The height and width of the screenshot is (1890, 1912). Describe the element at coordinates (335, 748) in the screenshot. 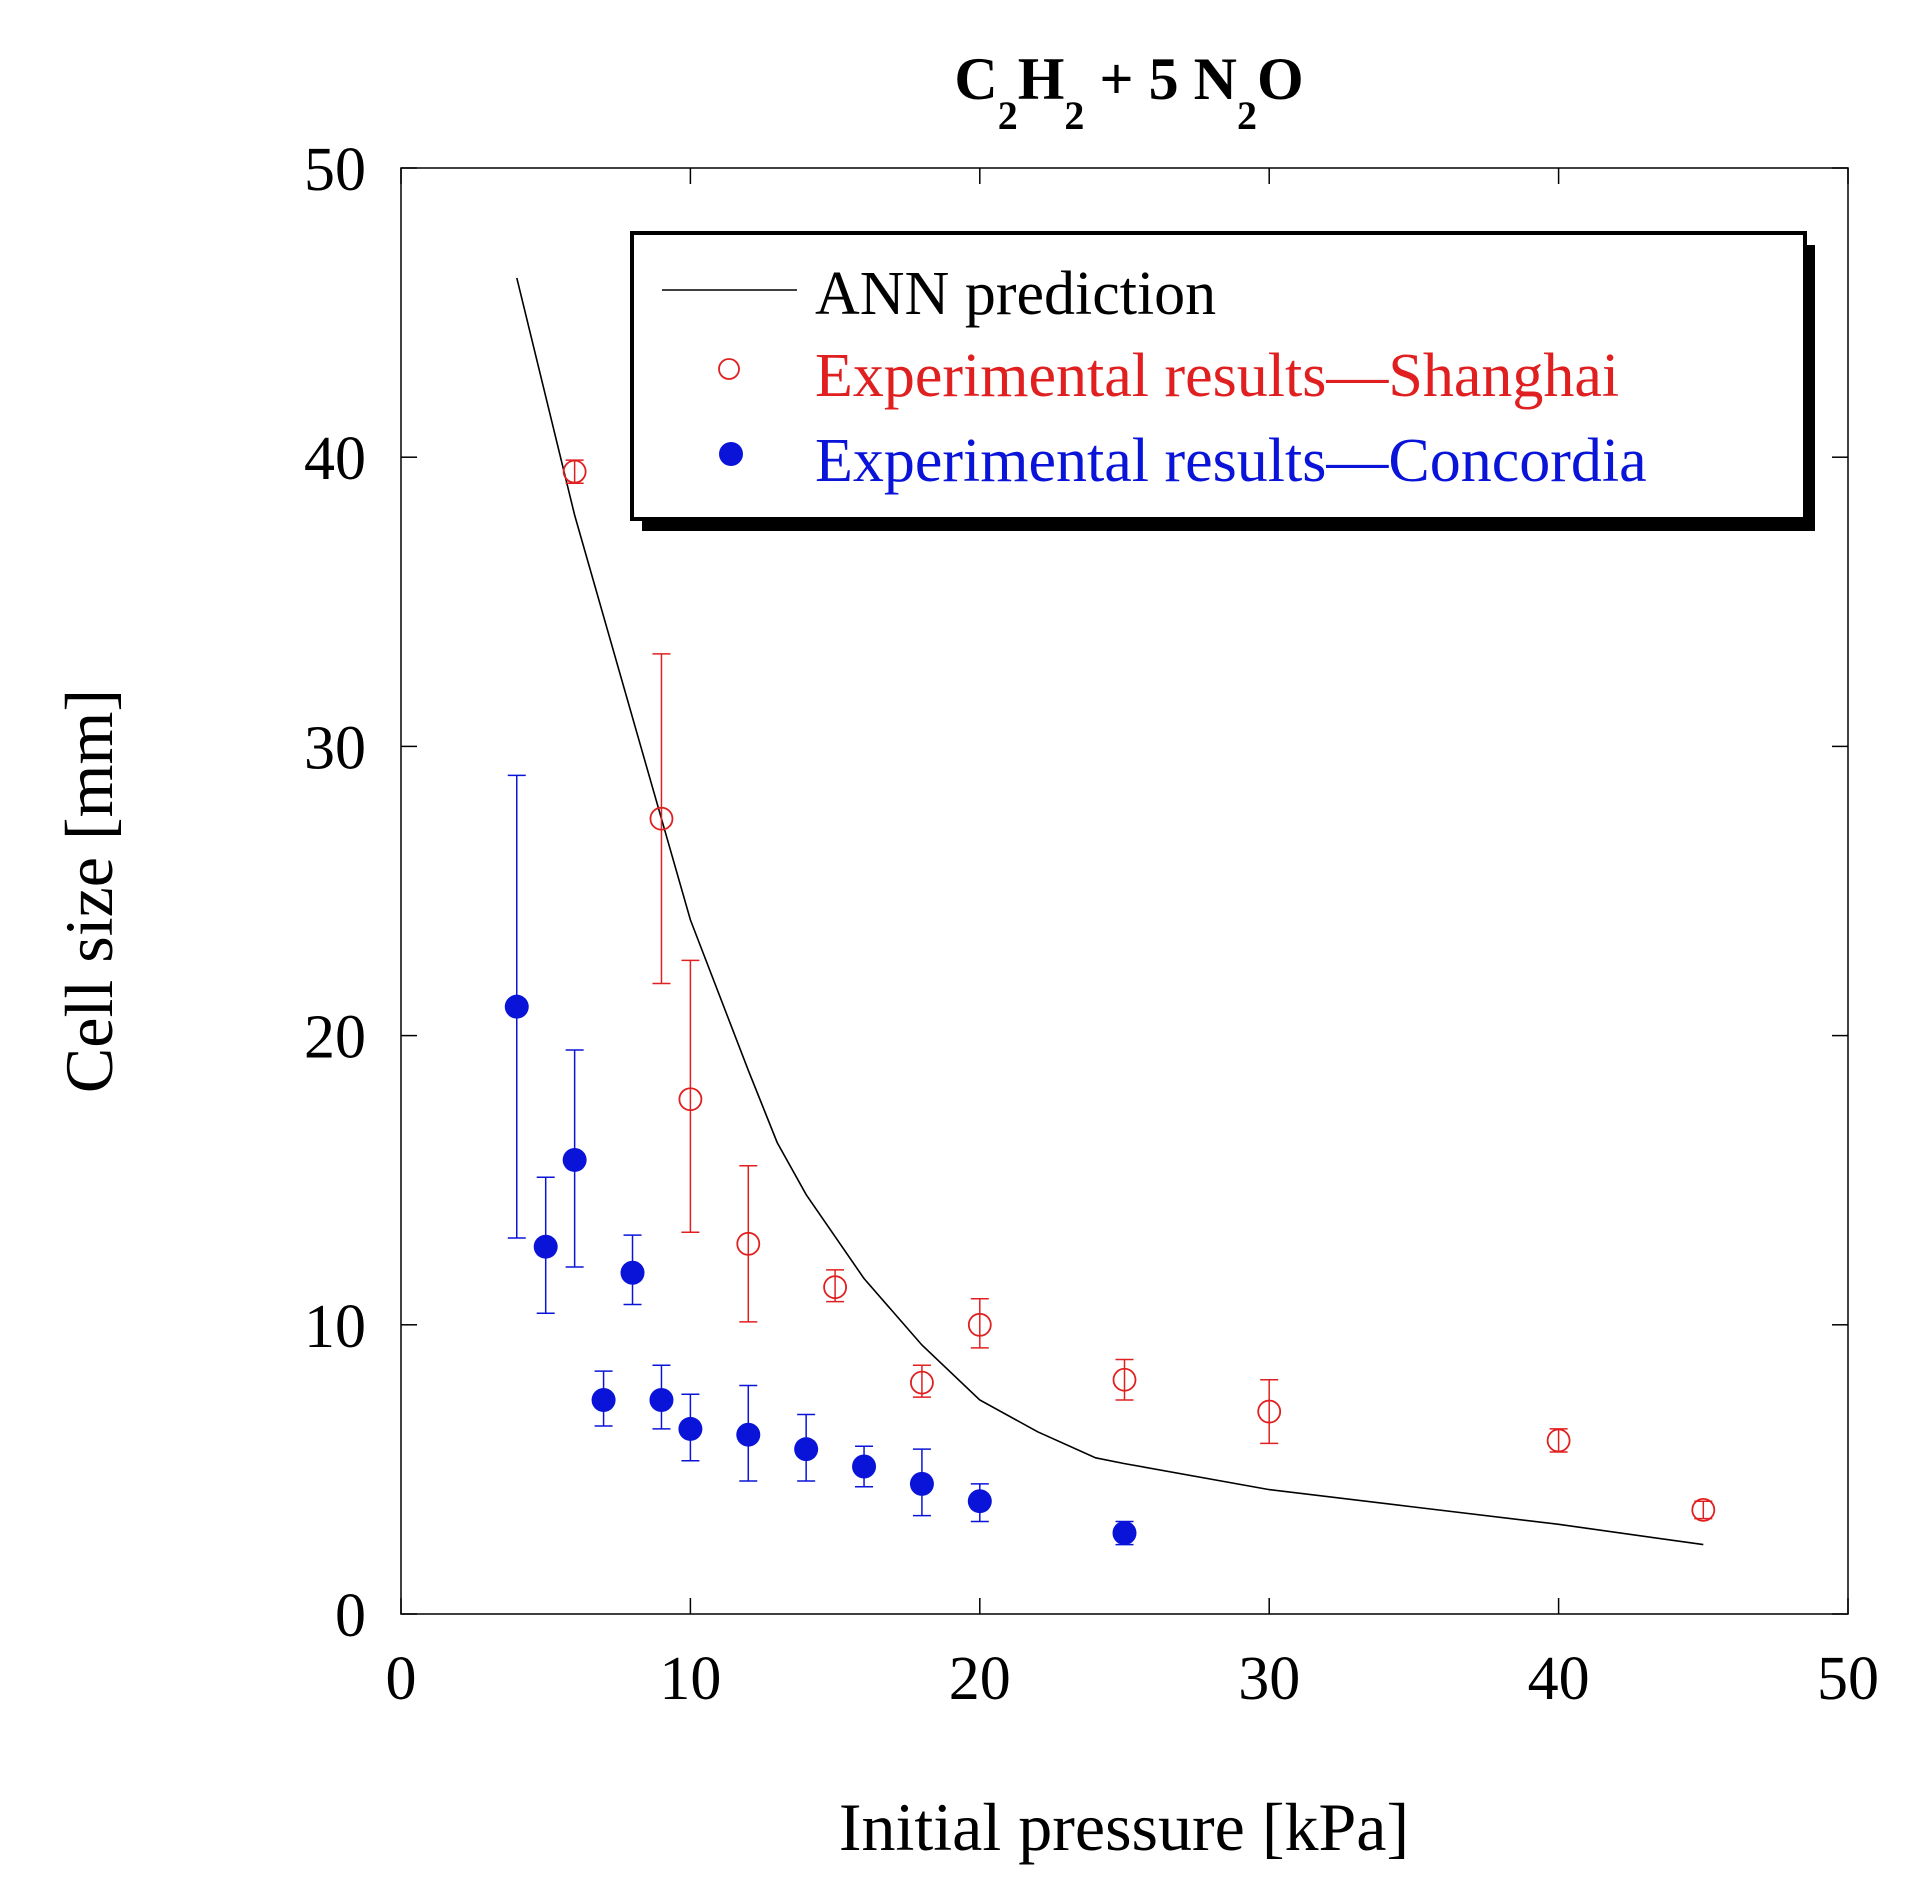

I see `y-tick-label: 30` at that location.